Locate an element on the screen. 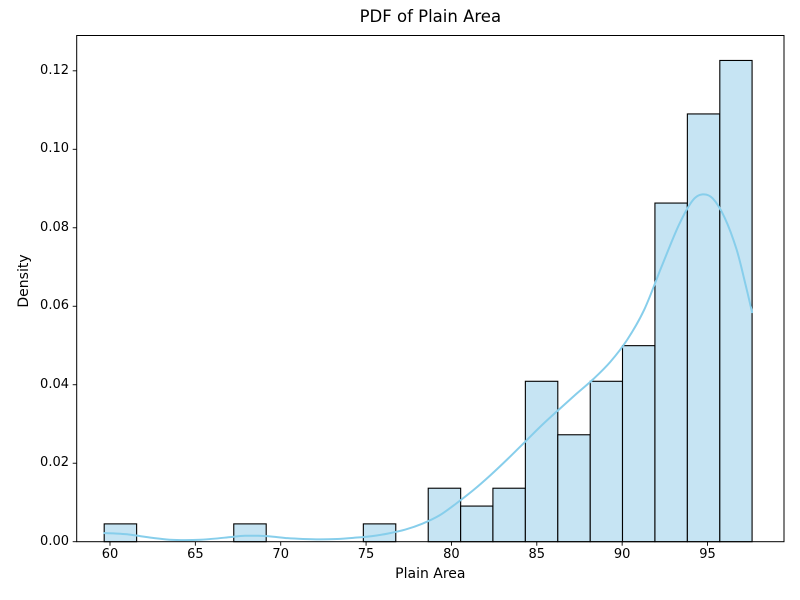 The height and width of the screenshot is (600, 800). x-tick-label: 65 is located at coordinates (195, 554).